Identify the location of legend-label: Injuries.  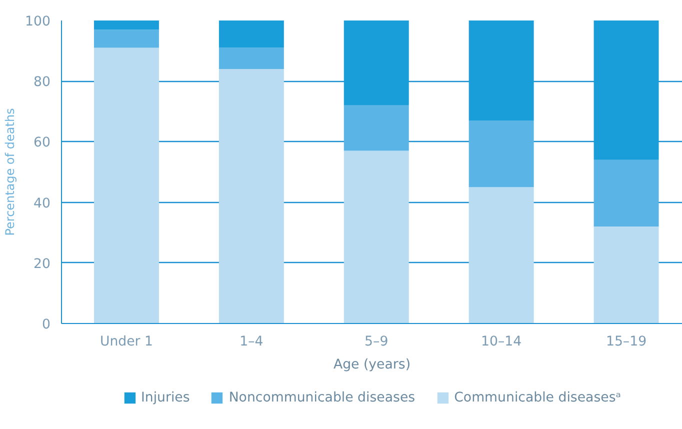
(165, 397).